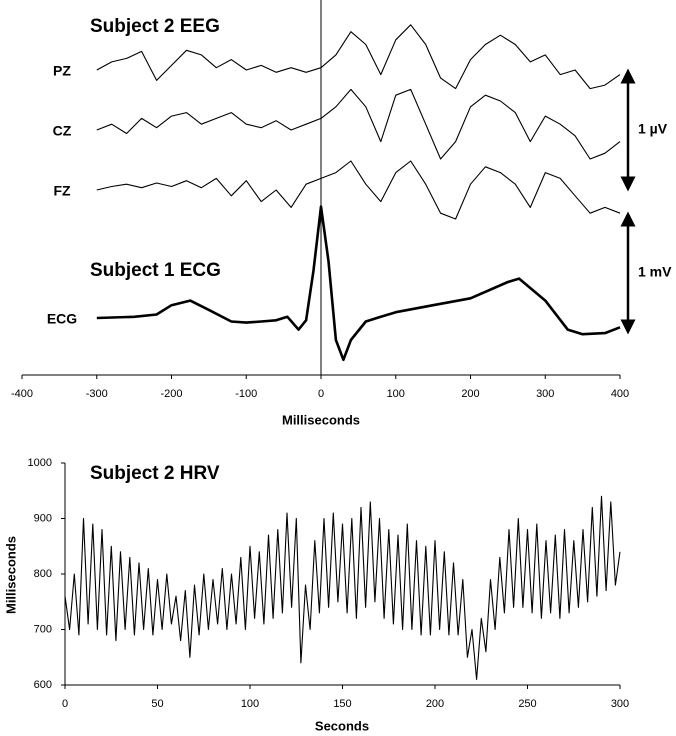  What do you see at coordinates (62, 191) in the screenshot?
I see `trace-label: FZ` at bounding box center [62, 191].